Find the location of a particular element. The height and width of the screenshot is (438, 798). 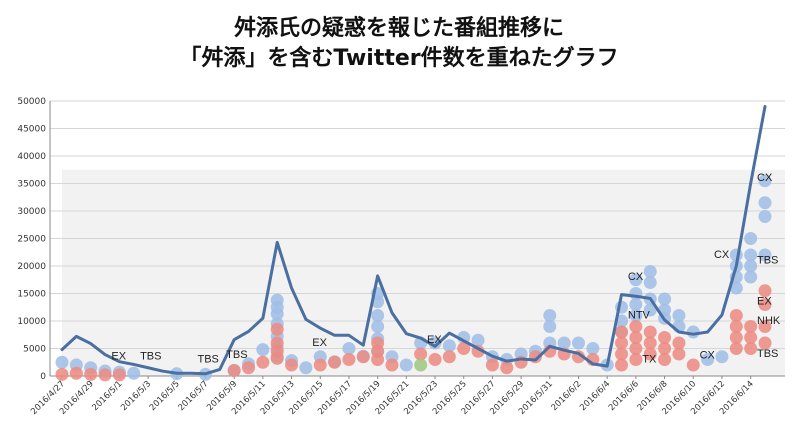

annotation-label: NHK is located at coordinates (769, 321).